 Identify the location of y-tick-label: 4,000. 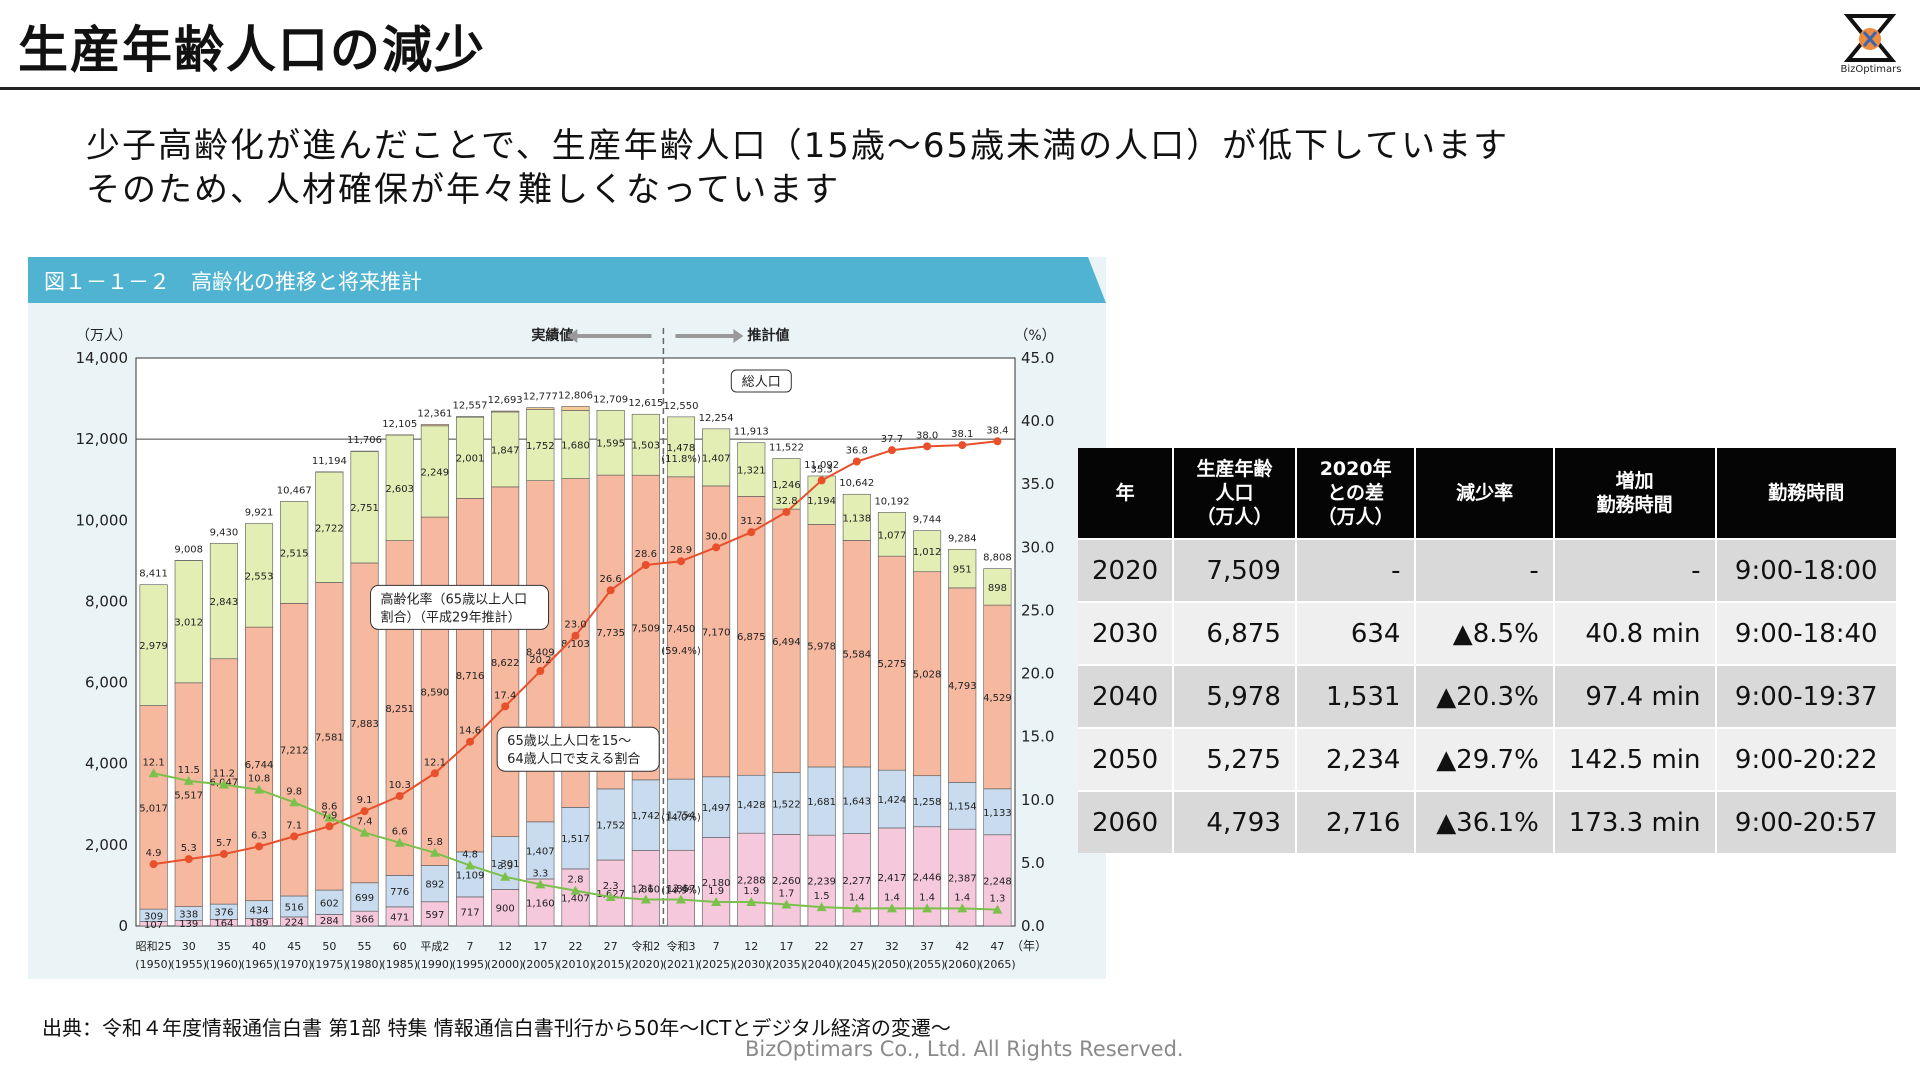
(106, 764).